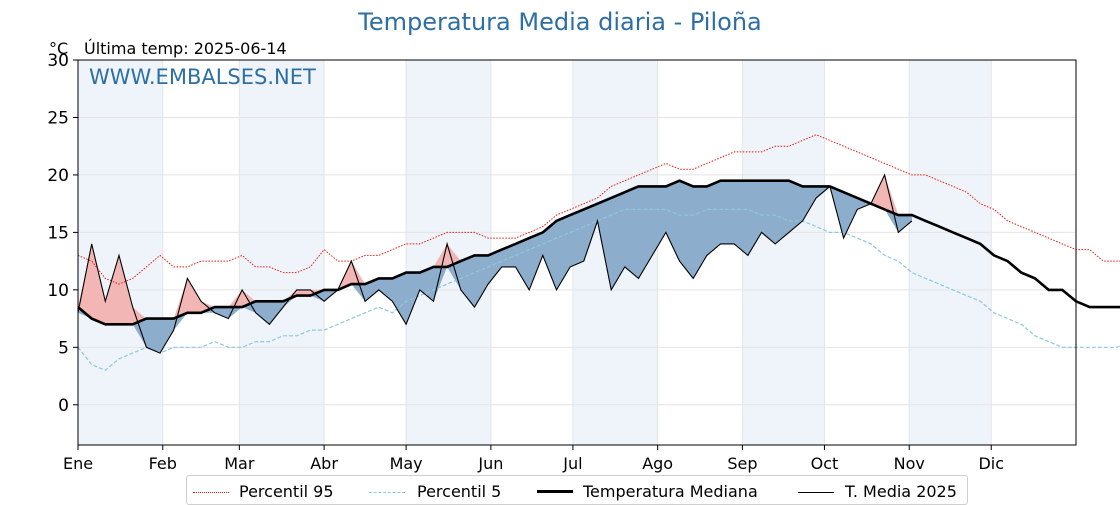 The image size is (1120, 505). Describe the element at coordinates (387, 492) in the screenshot. I see `legend-swatch-p5` at that location.